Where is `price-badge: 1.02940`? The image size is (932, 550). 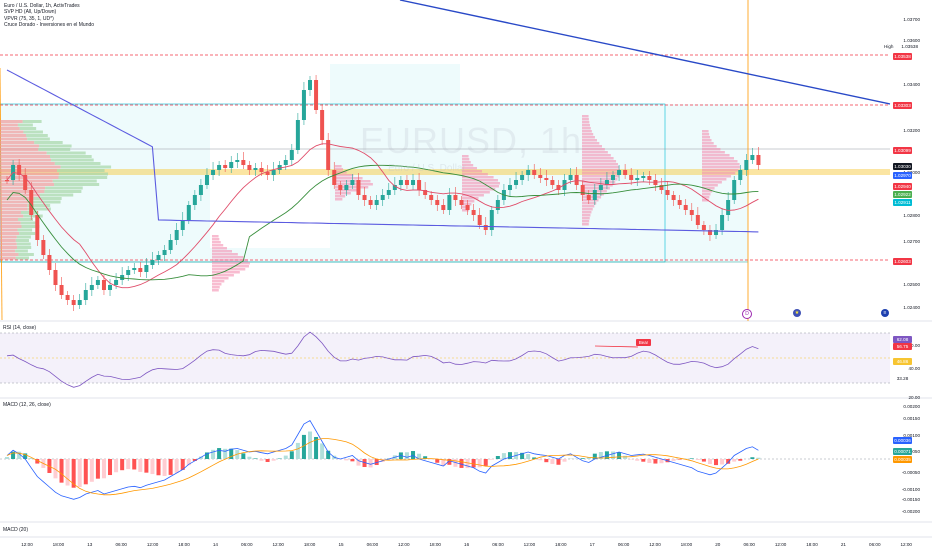 price-badge: 1.02940 is located at coordinates (902, 186).